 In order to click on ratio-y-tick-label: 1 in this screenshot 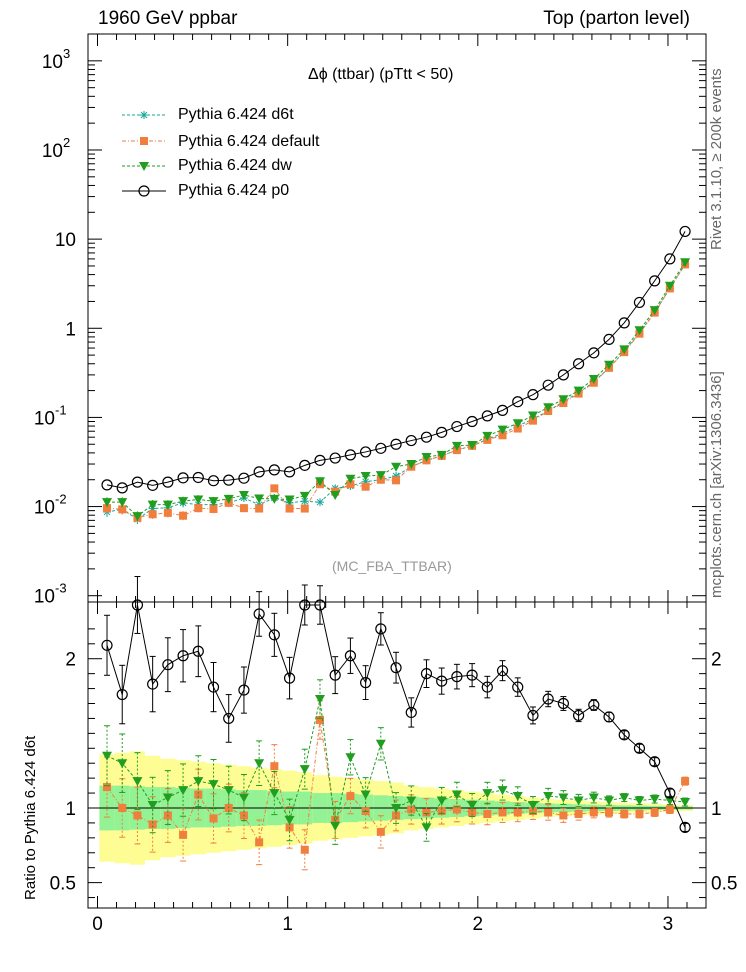, I will do `click(70, 809)`.